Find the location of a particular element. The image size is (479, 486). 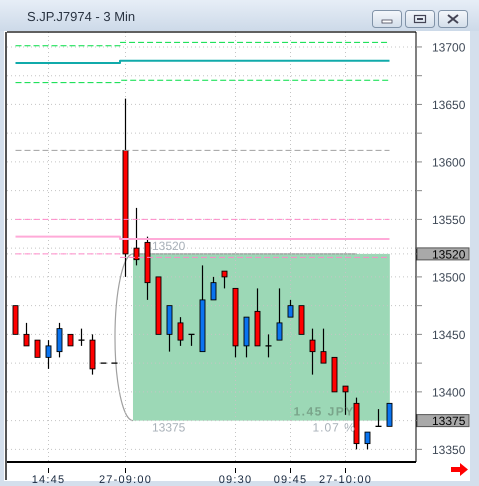

annotation: 13520 is located at coordinates (169, 245).